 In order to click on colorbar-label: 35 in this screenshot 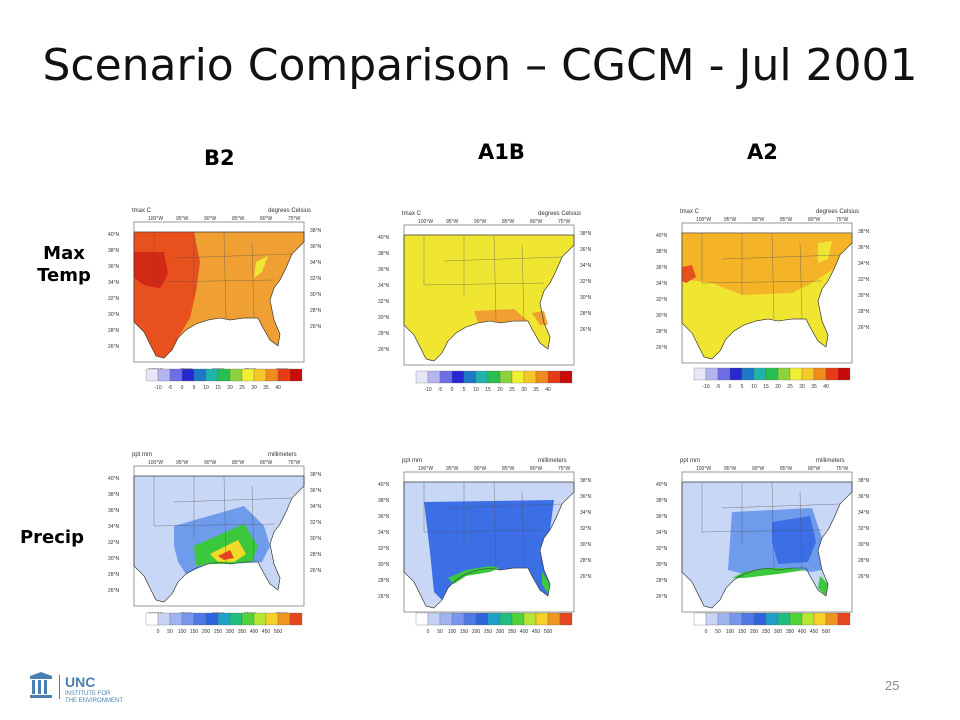, I will do `click(814, 387)`.